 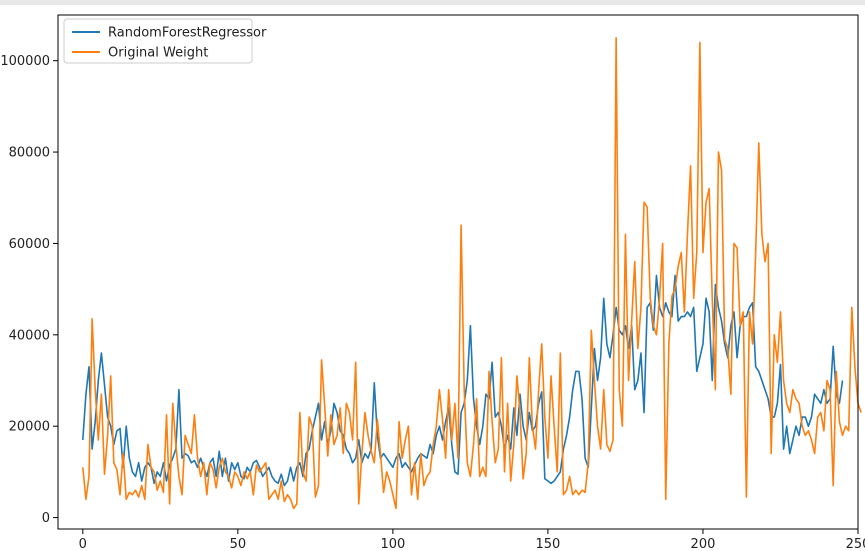 I want to click on y-tick-label: 100000, so click(x=25, y=61).